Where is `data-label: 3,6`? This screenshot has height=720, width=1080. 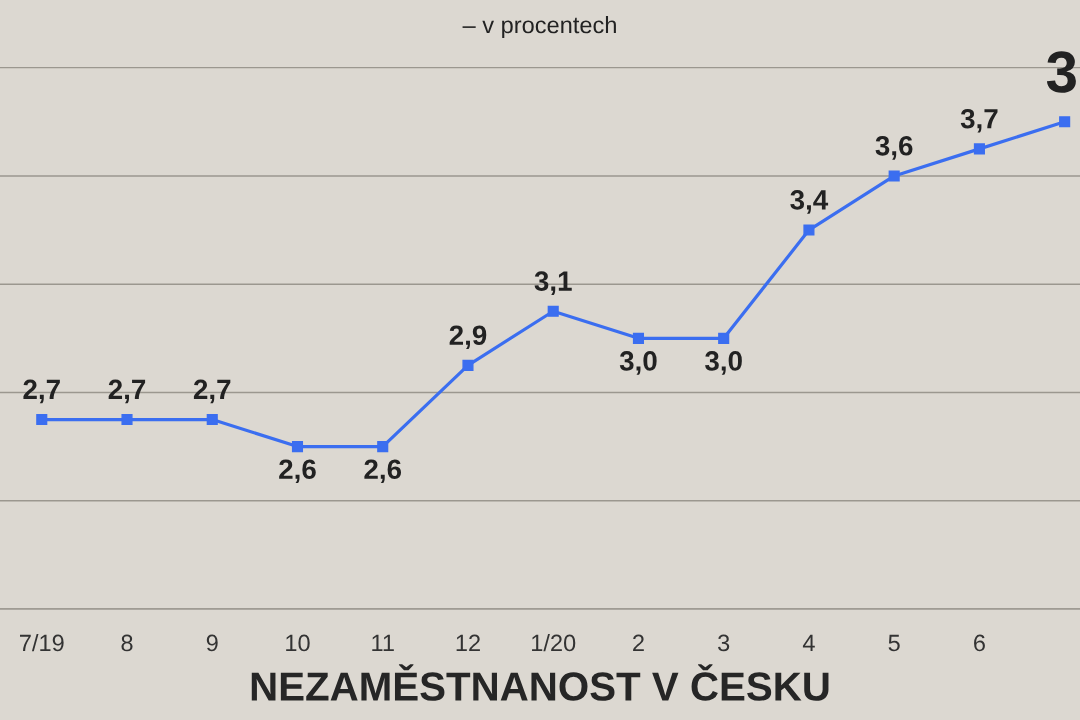 data-label: 3,6 is located at coordinates (894, 147).